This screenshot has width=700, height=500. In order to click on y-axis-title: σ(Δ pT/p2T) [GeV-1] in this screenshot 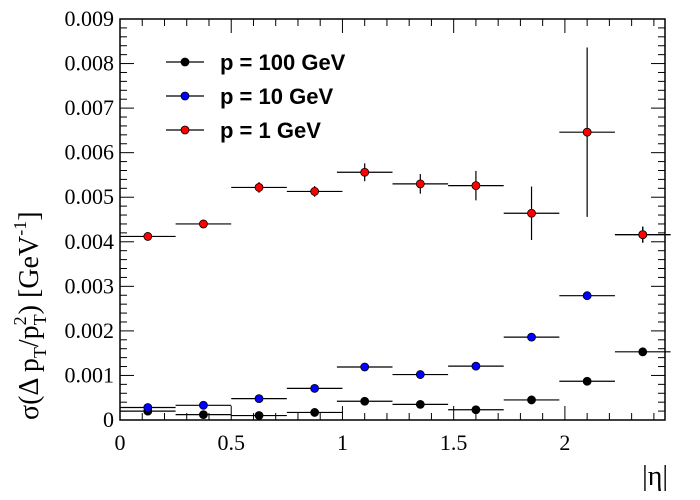, I will do `click(30, 315)`.